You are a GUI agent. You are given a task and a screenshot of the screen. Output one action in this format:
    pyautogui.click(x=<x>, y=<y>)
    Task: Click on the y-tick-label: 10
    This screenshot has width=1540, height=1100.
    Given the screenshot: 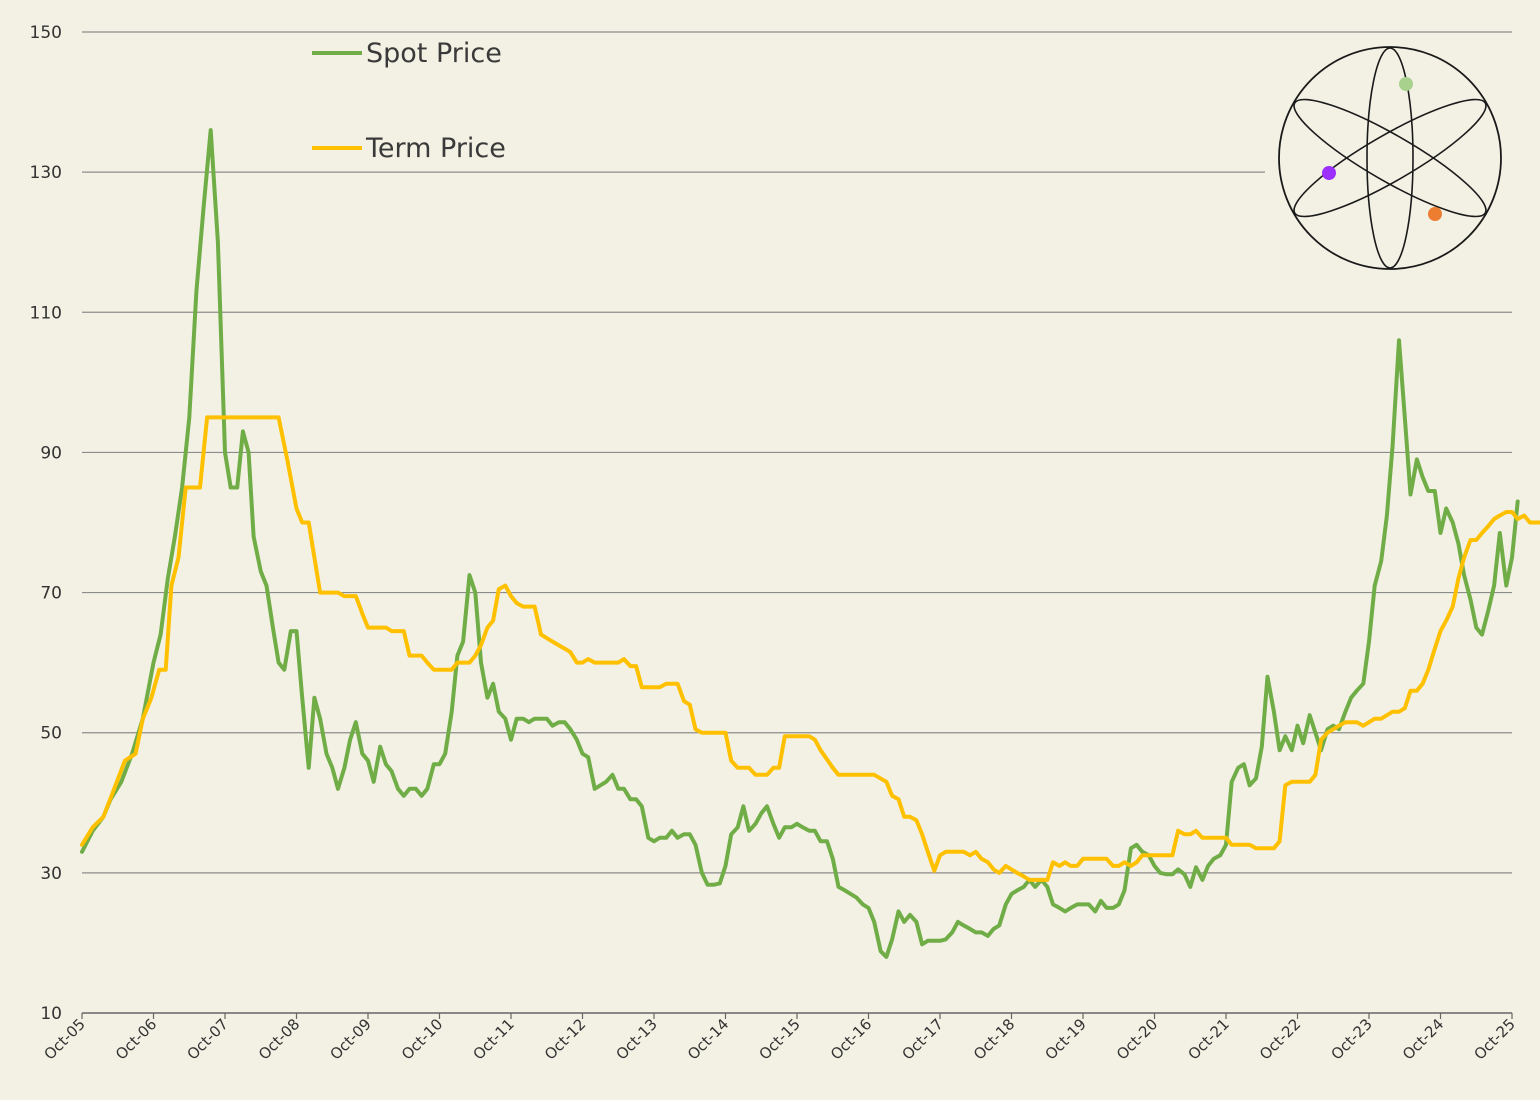 What is the action you would take?
    pyautogui.click(x=51, y=1014)
    